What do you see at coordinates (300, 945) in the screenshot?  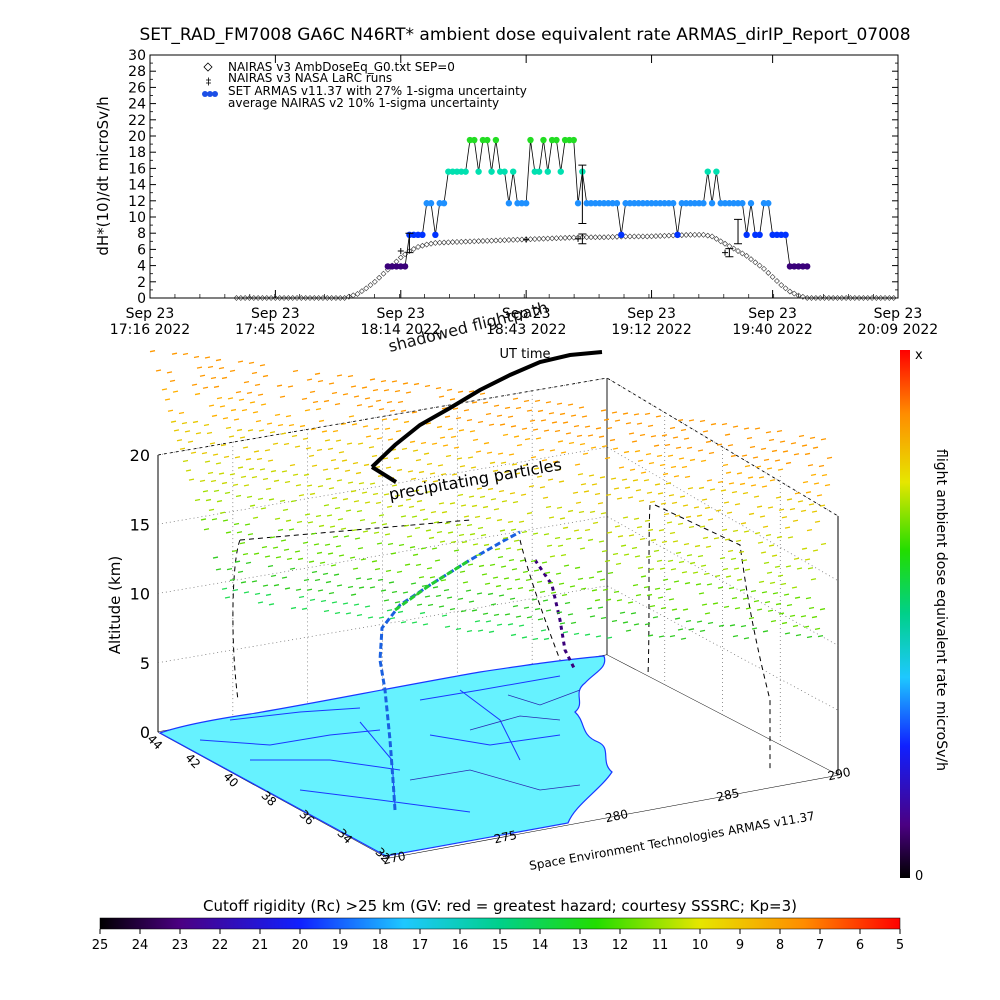 I see `cutoff-tick-label: 20` at bounding box center [300, 945].